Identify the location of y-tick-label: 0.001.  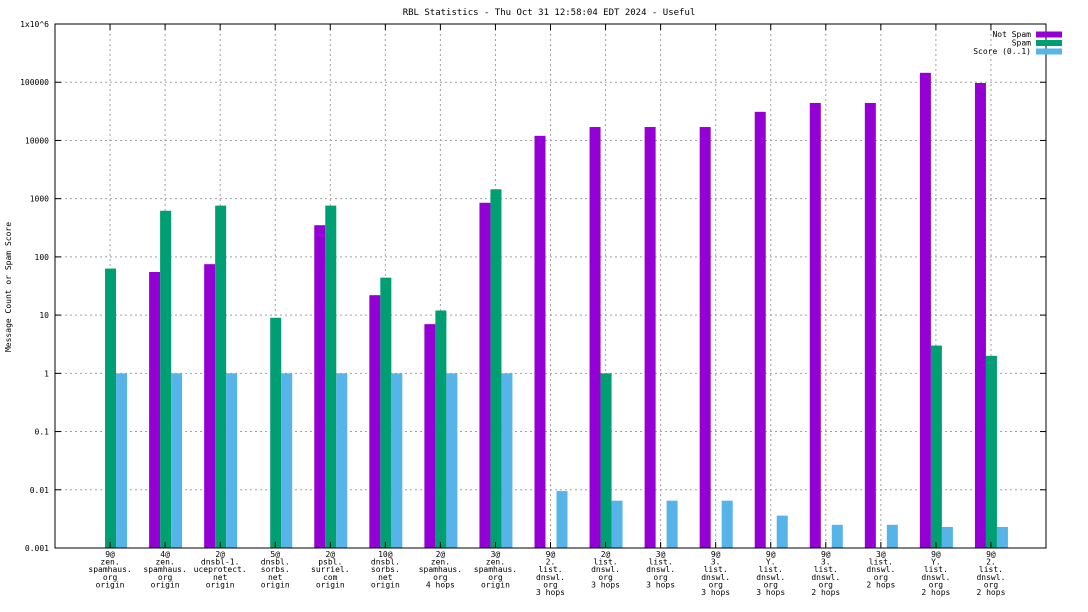
(37, 548).